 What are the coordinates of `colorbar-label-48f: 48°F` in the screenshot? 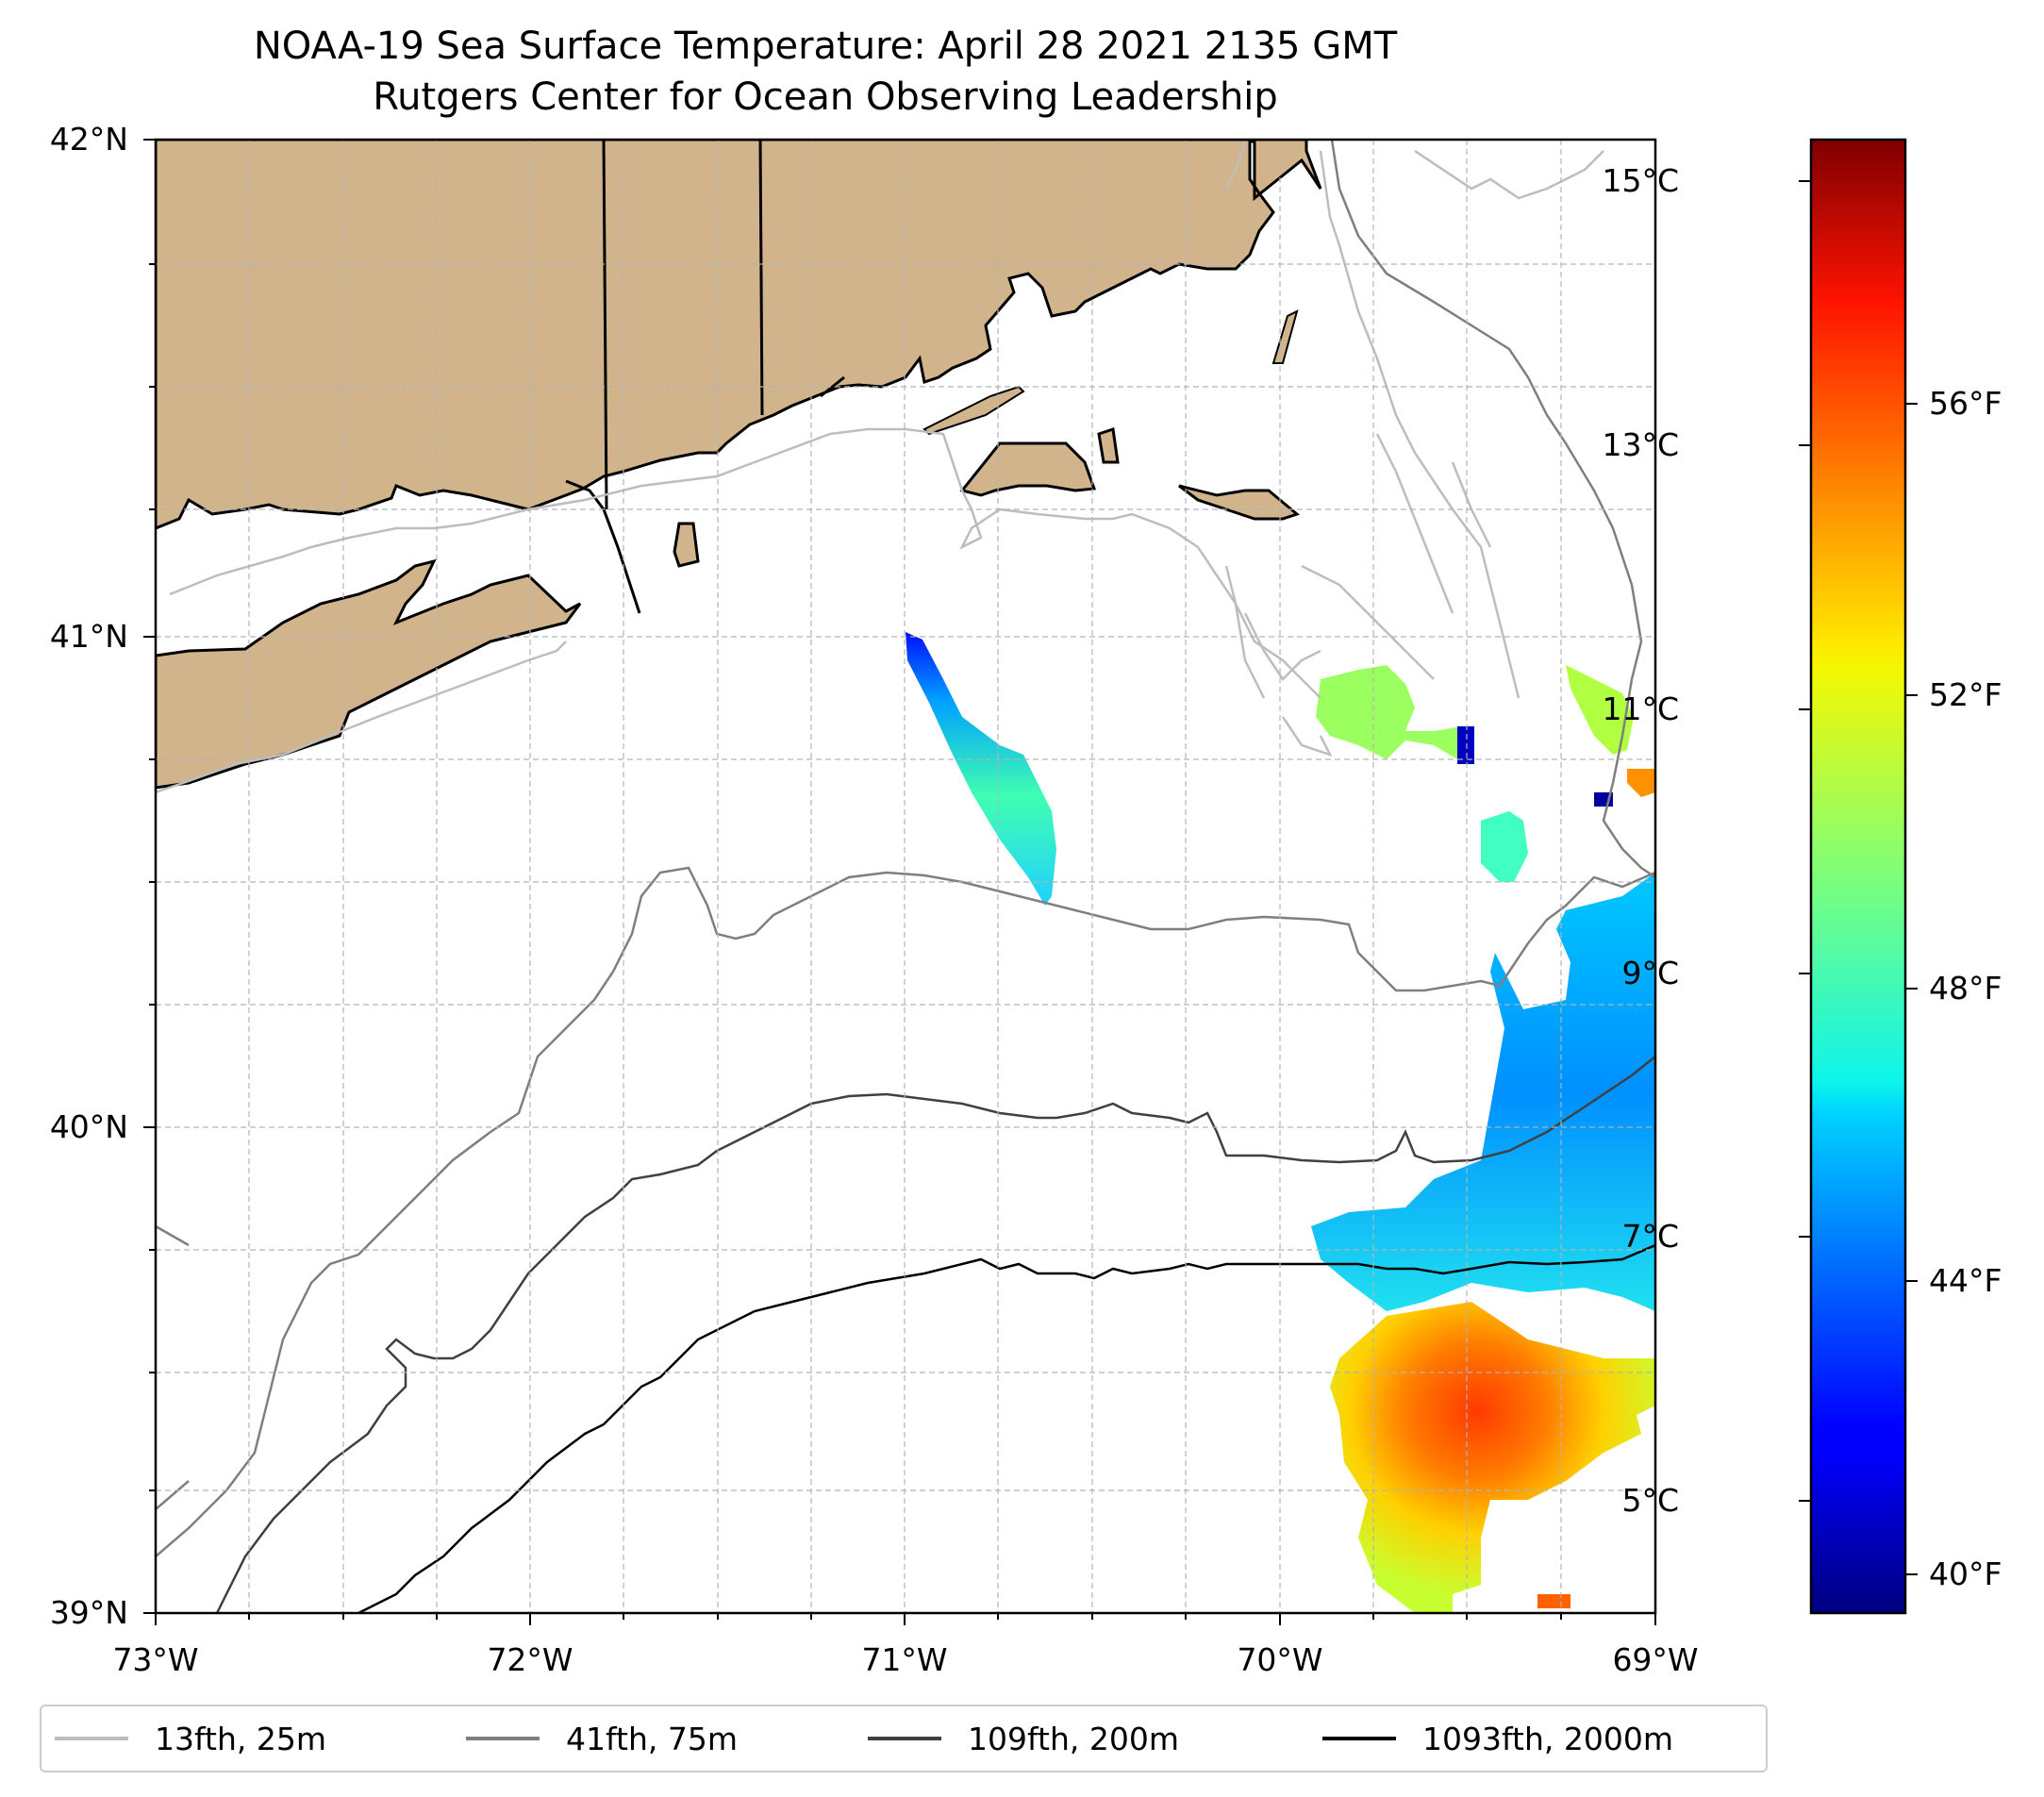 It's located at (1965, 988).